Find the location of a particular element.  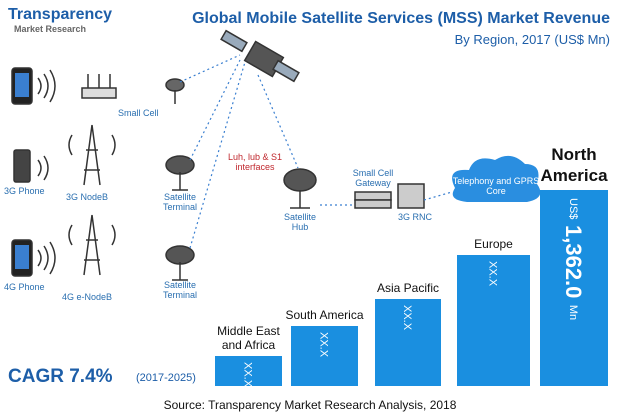

diagram-label: 4G e-NodeB is located at coordinates (87, 297).